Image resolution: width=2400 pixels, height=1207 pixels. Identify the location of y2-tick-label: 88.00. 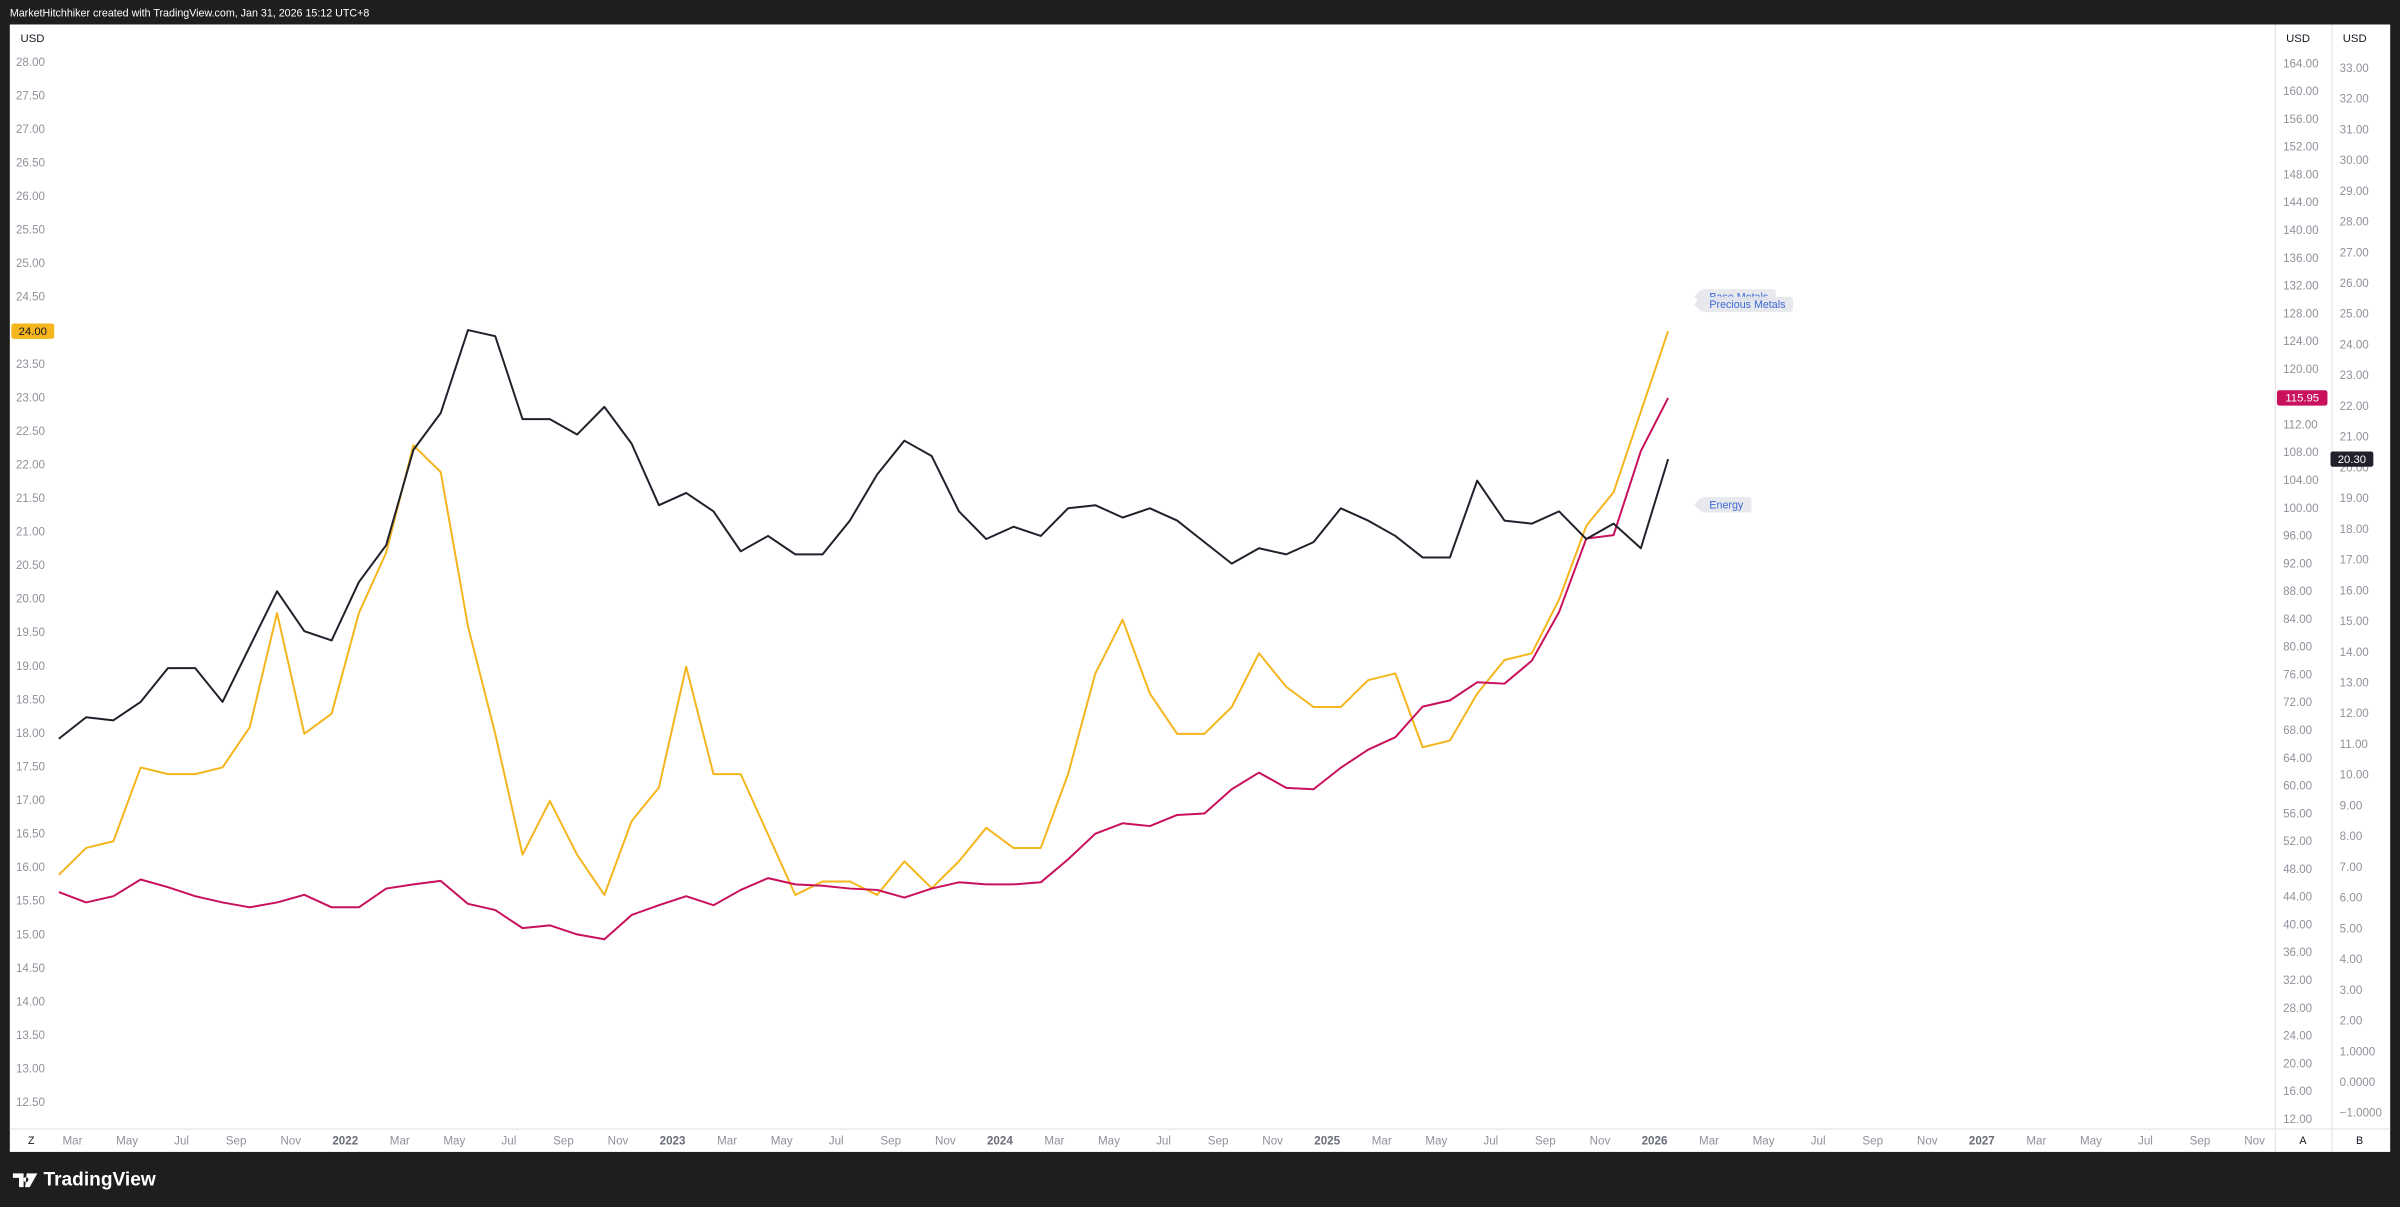
(2297, 591).